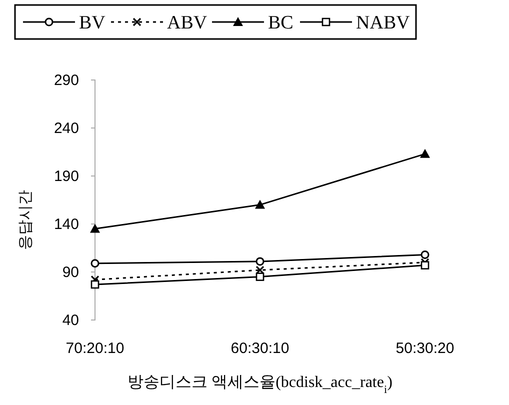 This screenshot has height=405, width=509. I want to click on y-tick-label: 90, so click(70, 272).